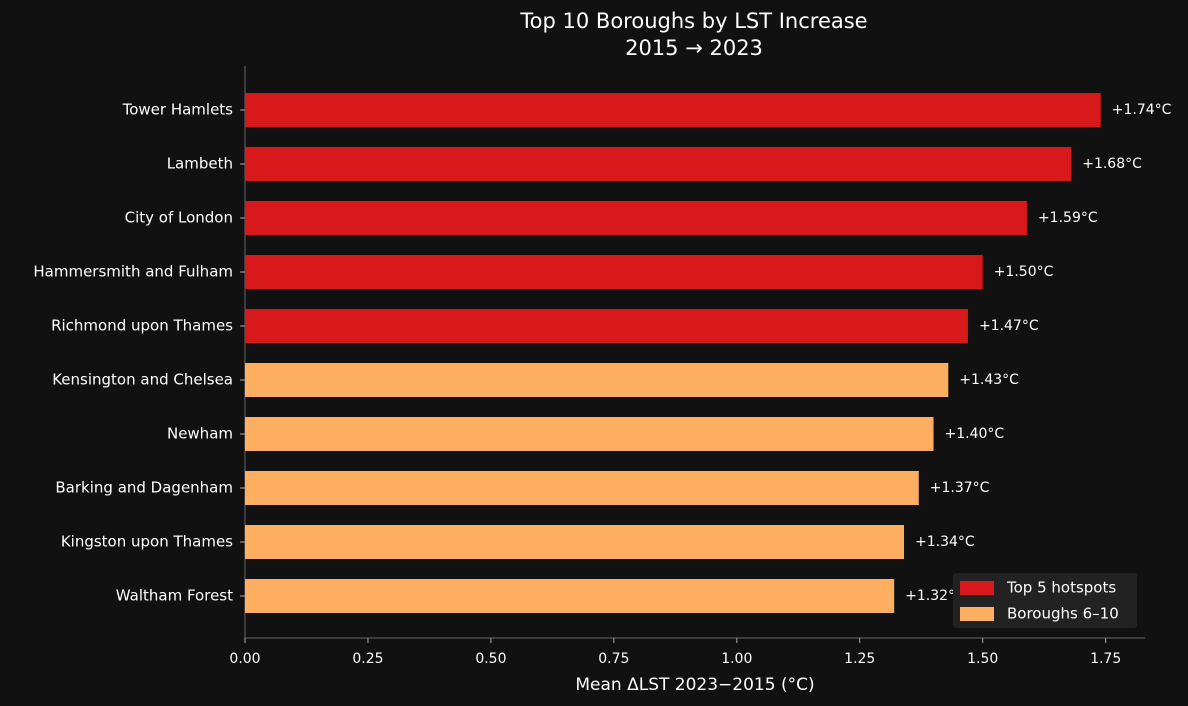 The width and height of the screenshot is (1188, 706). What do you see at coordinates (178, 110) in the screenshot?
I see `y-tick-label: Tower Hamlets` at bounding box center [178, 110].